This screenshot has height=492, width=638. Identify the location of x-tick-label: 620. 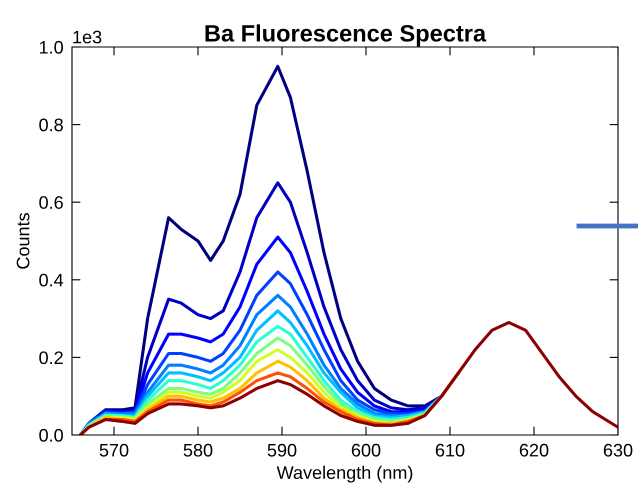
(534, 450).